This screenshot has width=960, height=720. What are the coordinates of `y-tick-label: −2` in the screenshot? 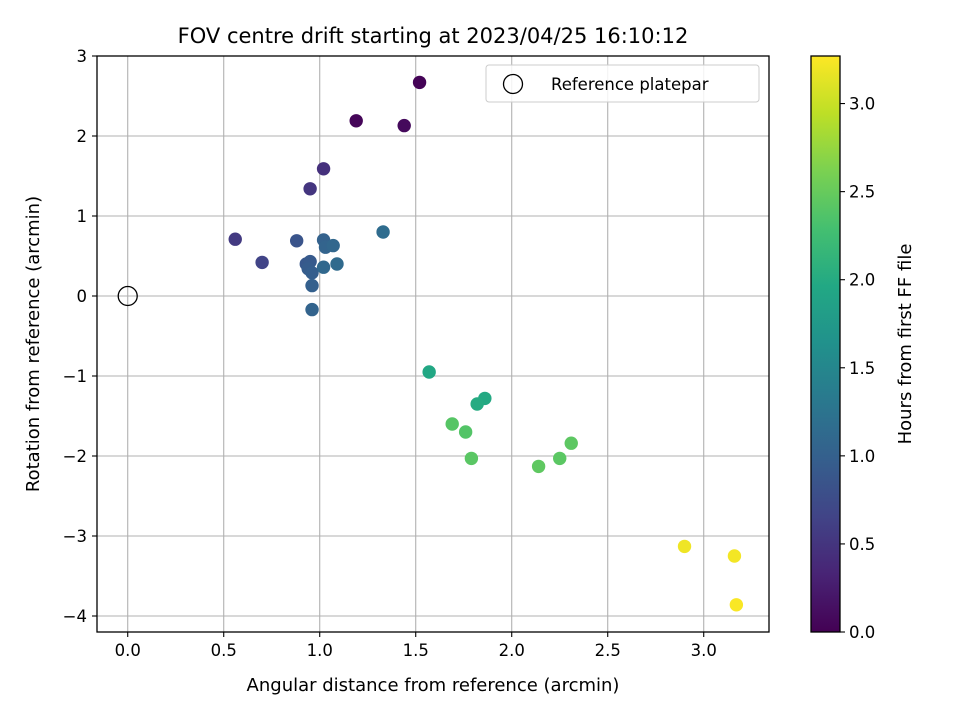 It's located at (75, 456).